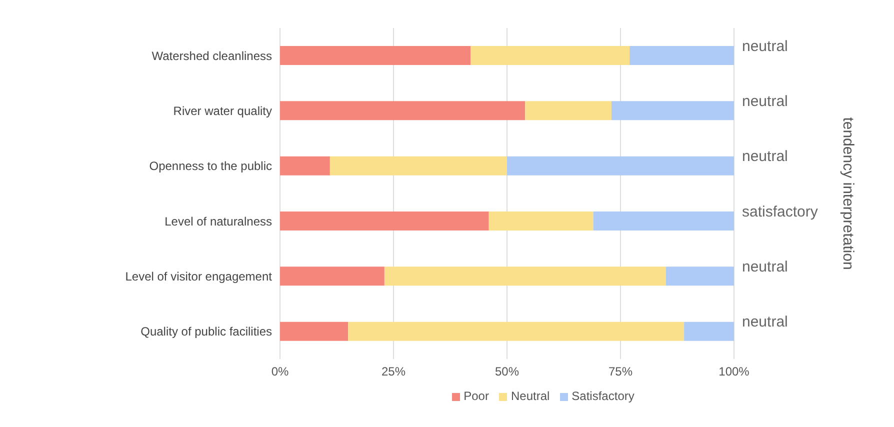  I want to click on legend-label: Neutral, so click(530, 396).